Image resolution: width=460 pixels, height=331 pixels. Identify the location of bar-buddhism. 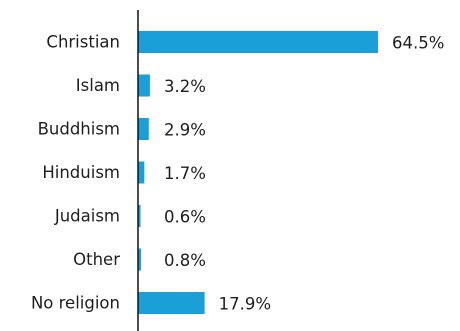
(143, 129).